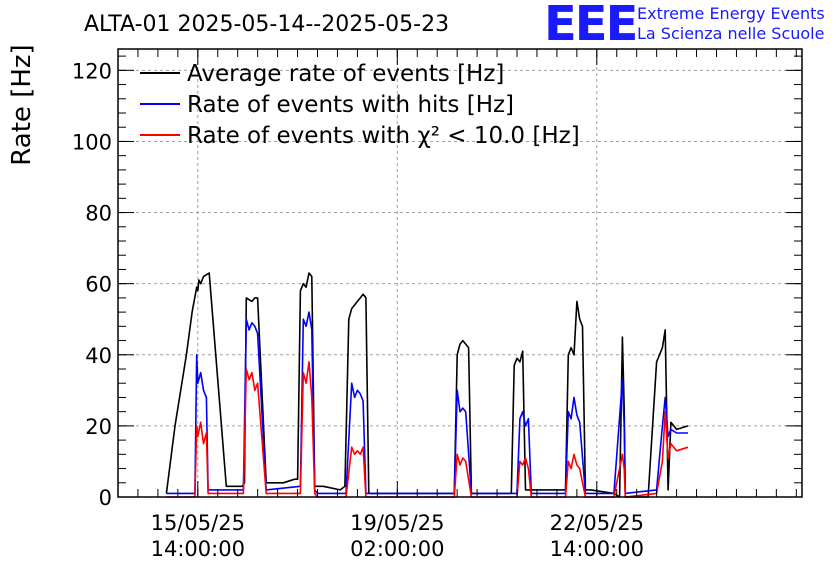 This screenshot has height=572, width=836. I want to click on y-tick-label: 120, so click(92, 71).